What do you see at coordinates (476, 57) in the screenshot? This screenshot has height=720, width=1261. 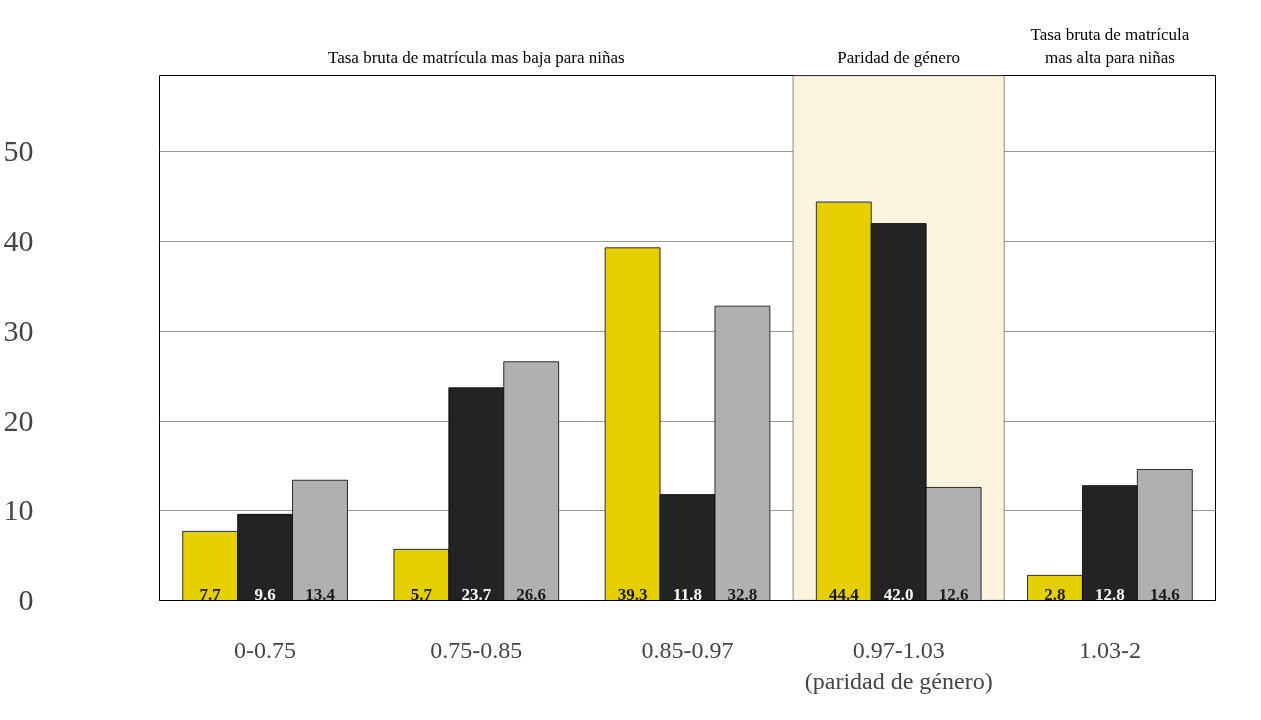 I see `text: Tasa bruta de matrícula mas baja para niñas` at bounding box center [476, 57].